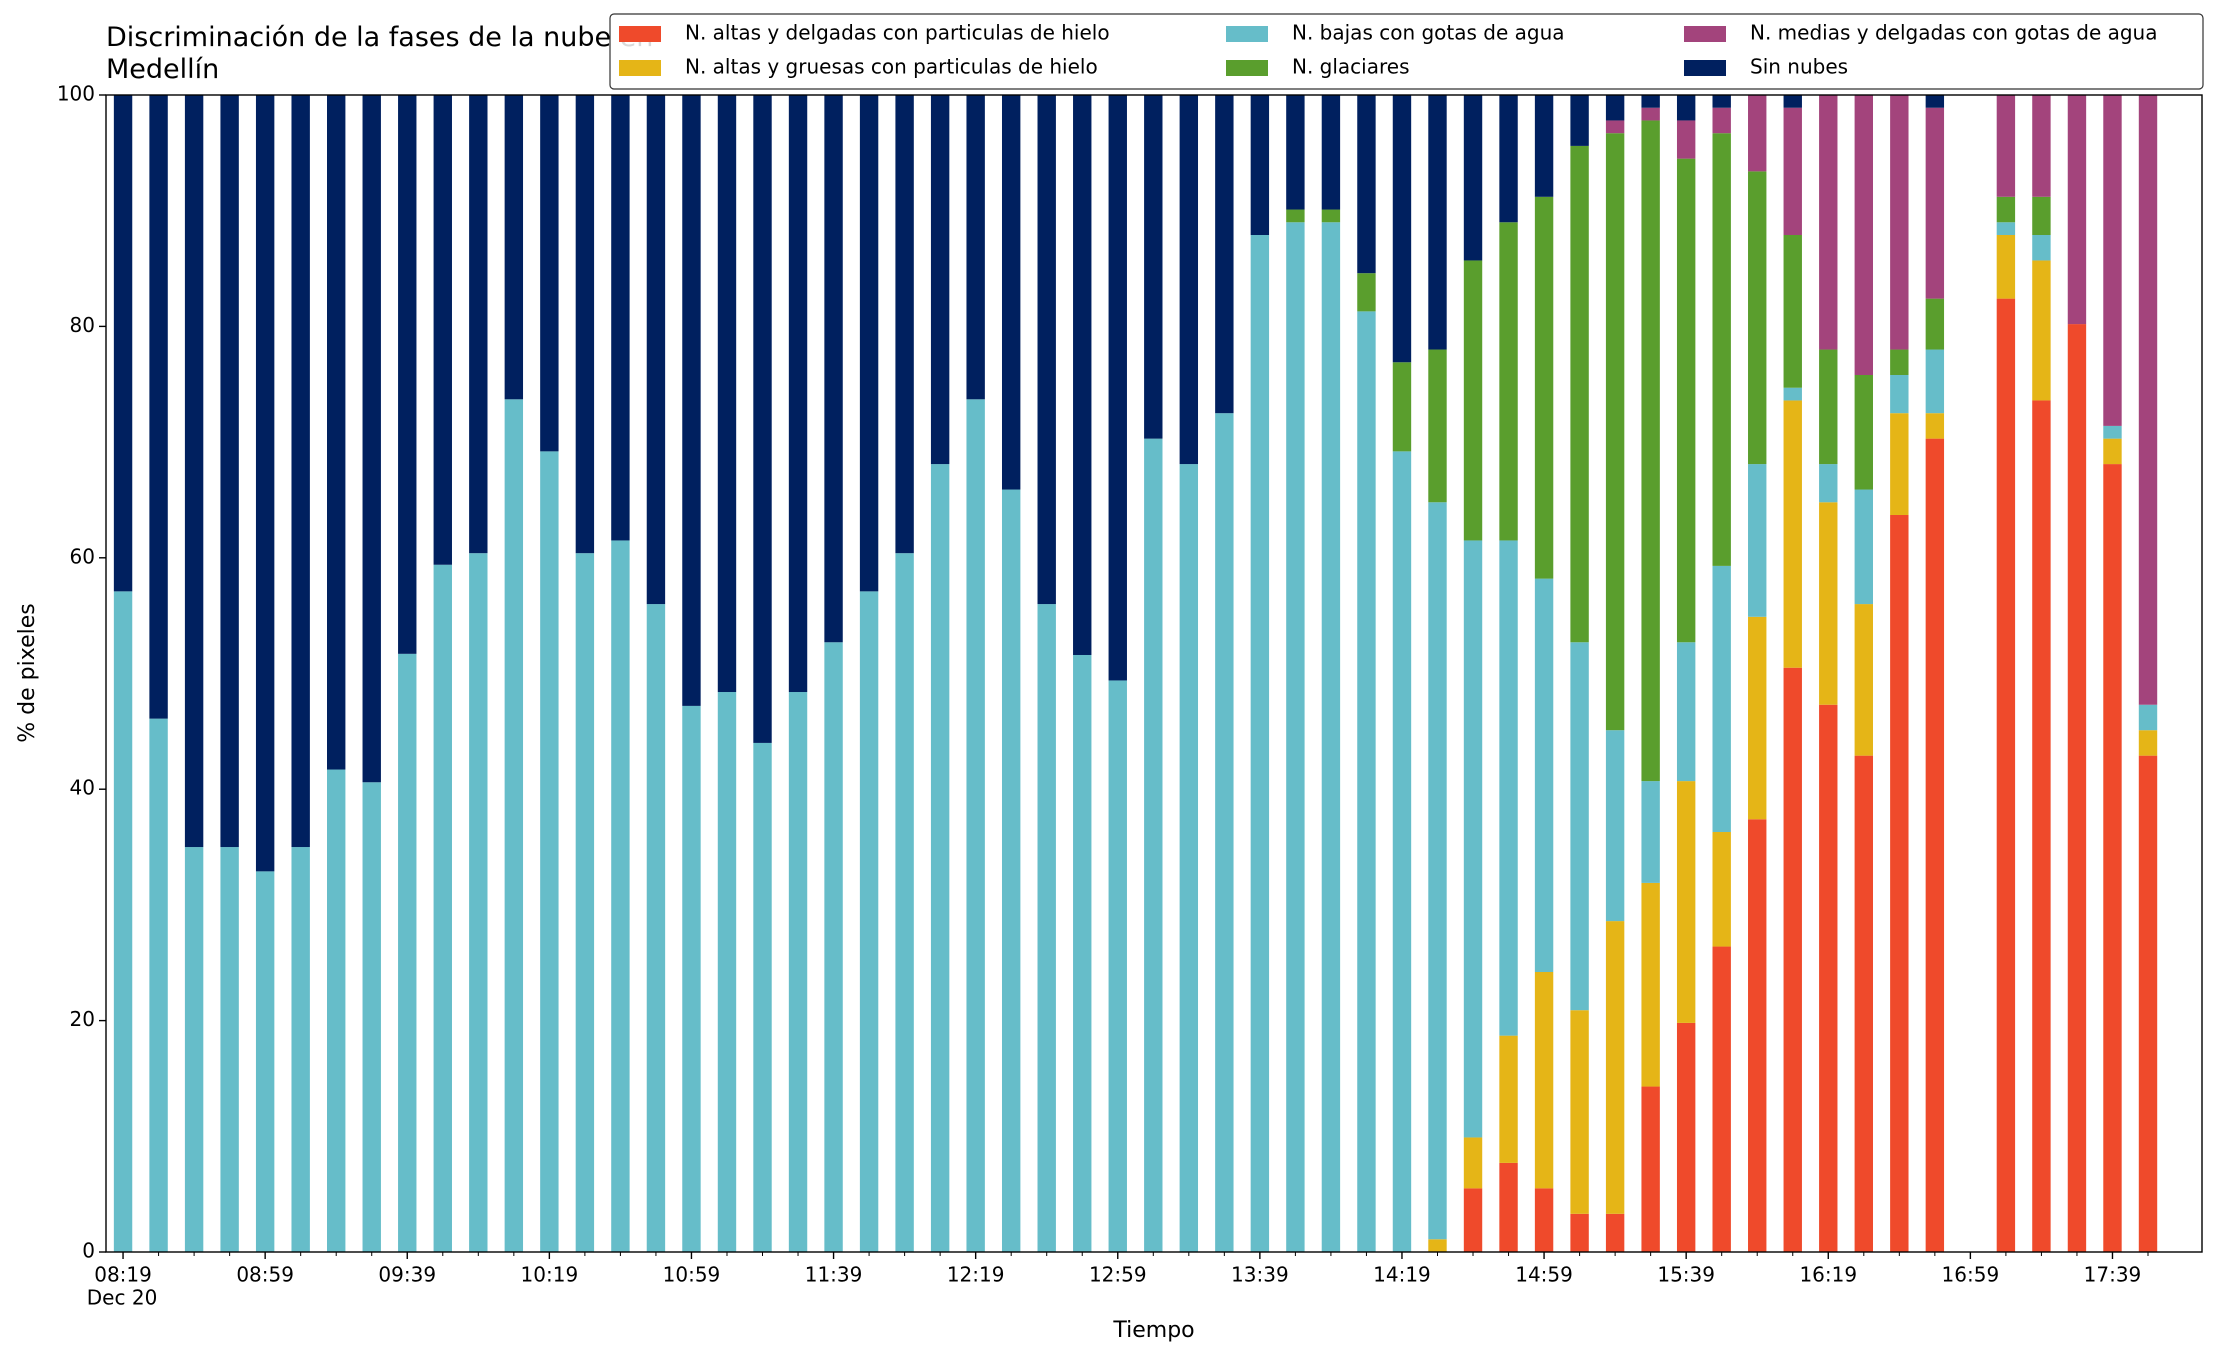 The height and width of the screenshot is (1355, 2216). What do you see at coordinates (1705, 68) in the screenshot?
I see `legend-swatch` at bounding box center [1705, 68].